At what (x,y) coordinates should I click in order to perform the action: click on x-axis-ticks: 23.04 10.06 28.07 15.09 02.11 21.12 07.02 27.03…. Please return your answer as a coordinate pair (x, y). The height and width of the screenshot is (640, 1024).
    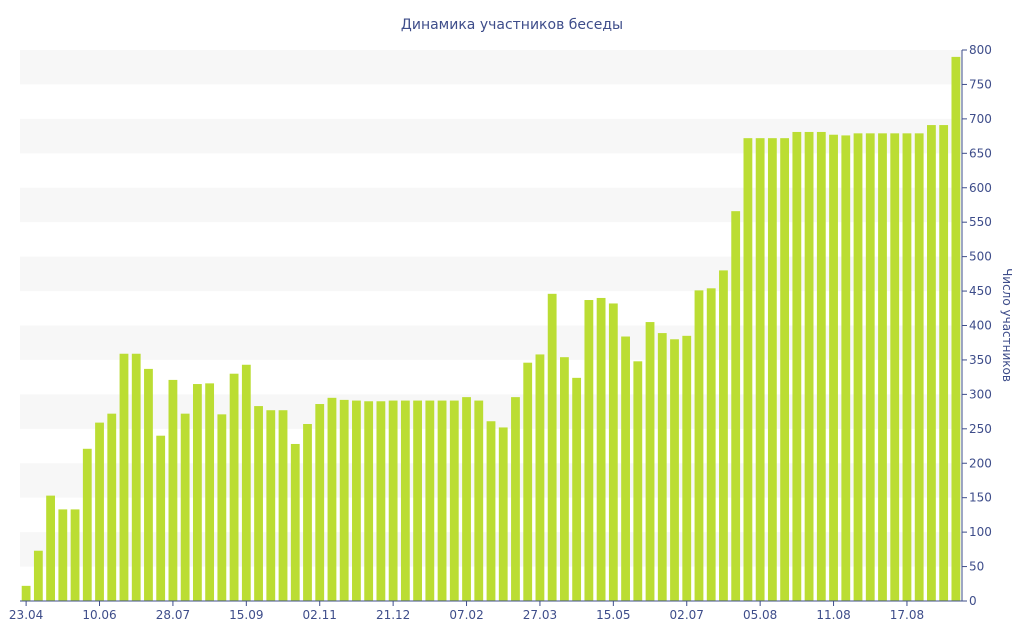
    Looking at the image, I should click on (466, 611).